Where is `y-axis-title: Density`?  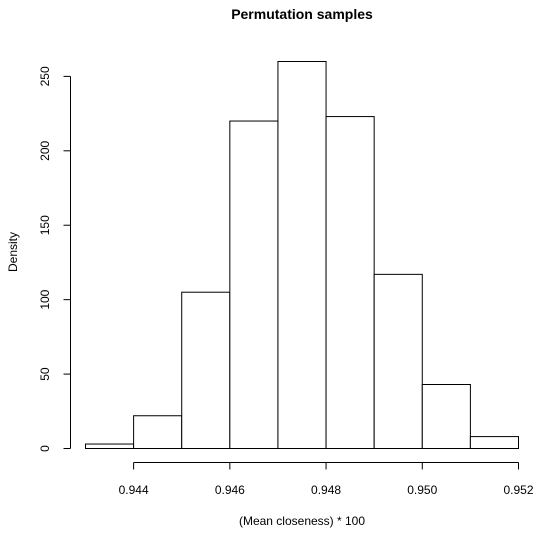 y-axis-title: Density is located at coordinates (13, 252).